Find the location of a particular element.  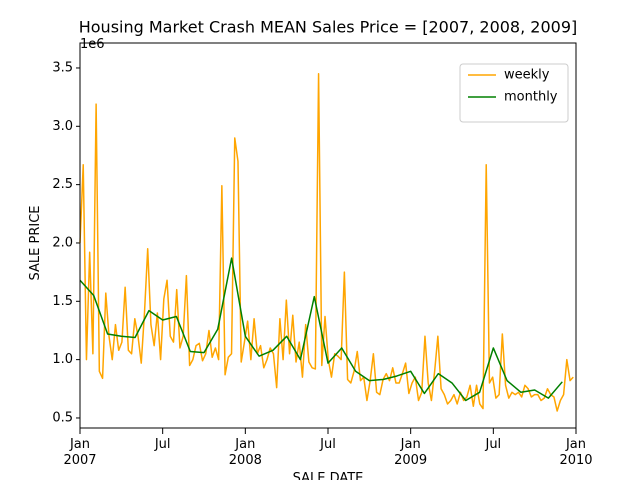

y-tick-label: 3.5 is located at coordinates (62, 67).